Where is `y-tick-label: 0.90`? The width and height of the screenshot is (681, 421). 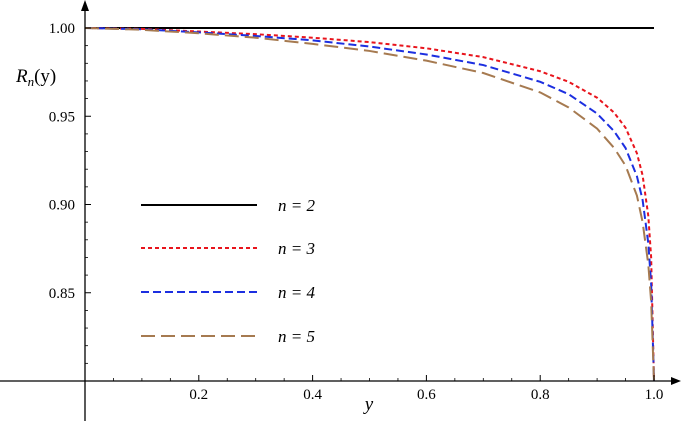
y-tick-label: 0.90 is located at coordinates (62, 206).